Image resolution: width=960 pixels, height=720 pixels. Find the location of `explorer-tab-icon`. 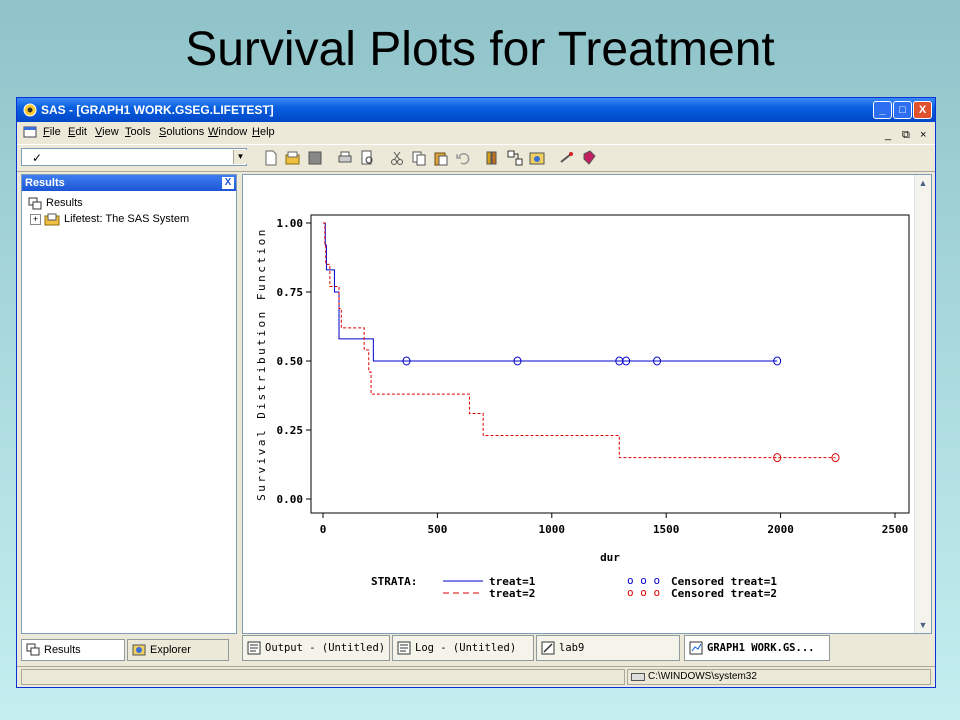

explorer-tab-icon is located at coordinates (139, 650).